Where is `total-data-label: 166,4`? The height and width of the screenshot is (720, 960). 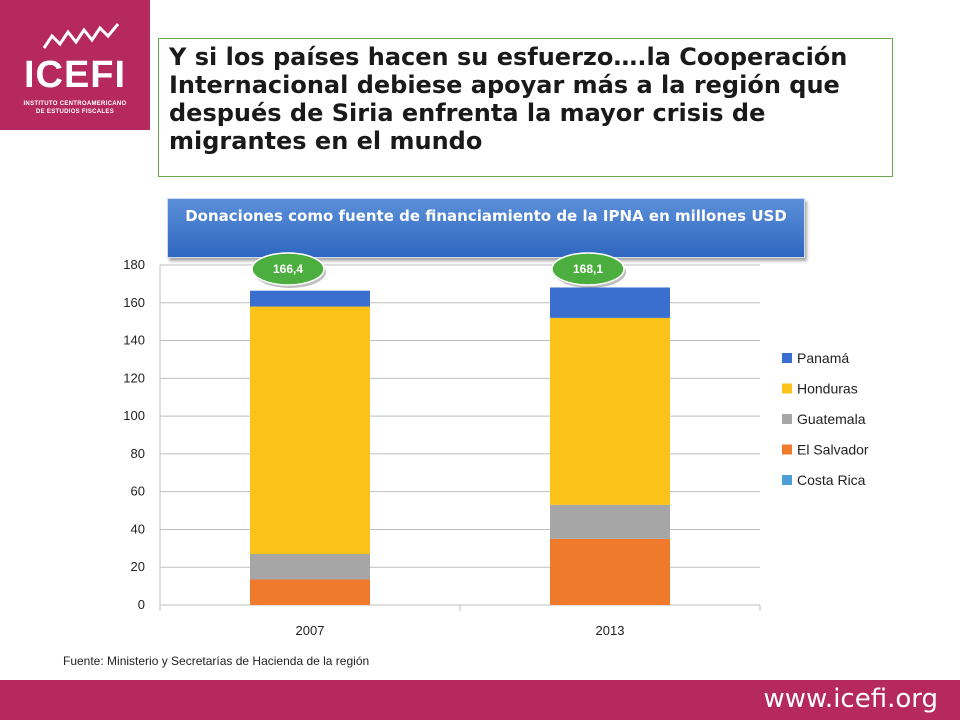
total-data-label: 166,4 is located at coordinates (288, 269).